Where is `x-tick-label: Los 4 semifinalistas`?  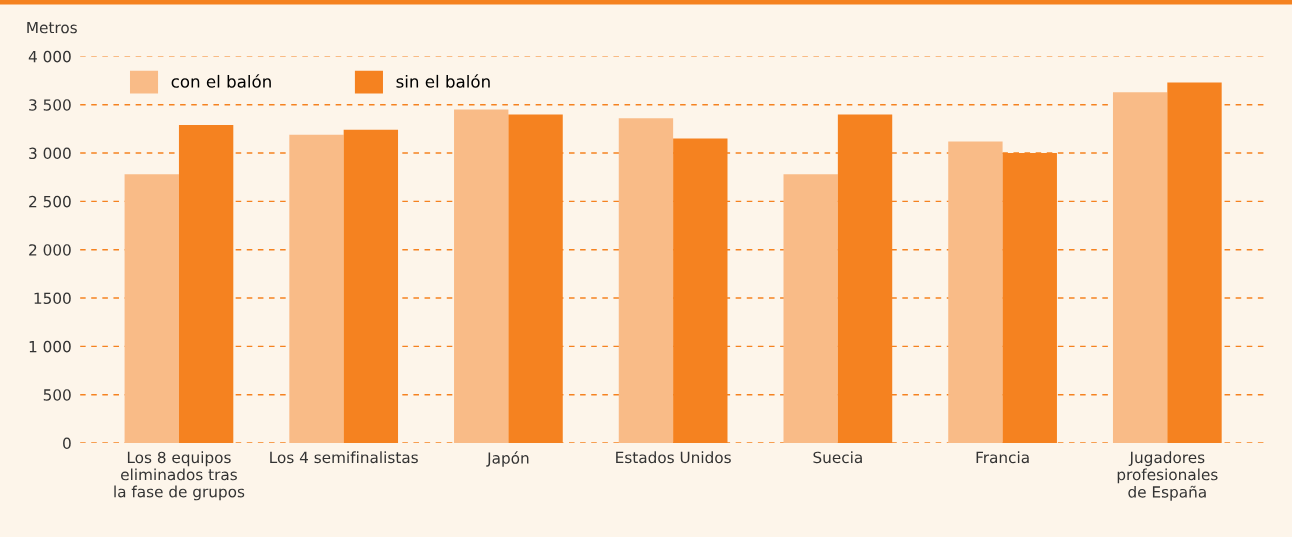 x-tick-label: Los 4 semifinalistas is located at coordinates (344, 457).